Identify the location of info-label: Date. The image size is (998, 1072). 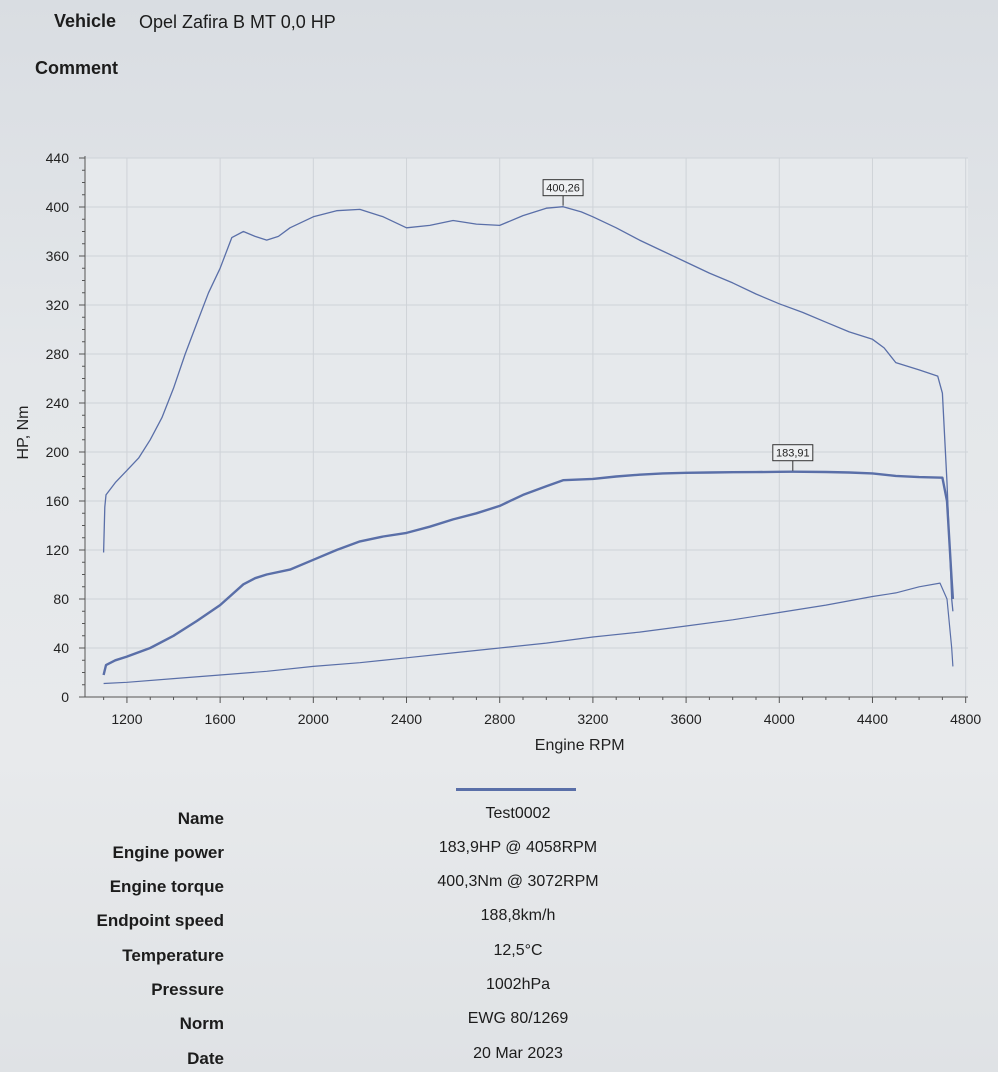
(205, 1058).